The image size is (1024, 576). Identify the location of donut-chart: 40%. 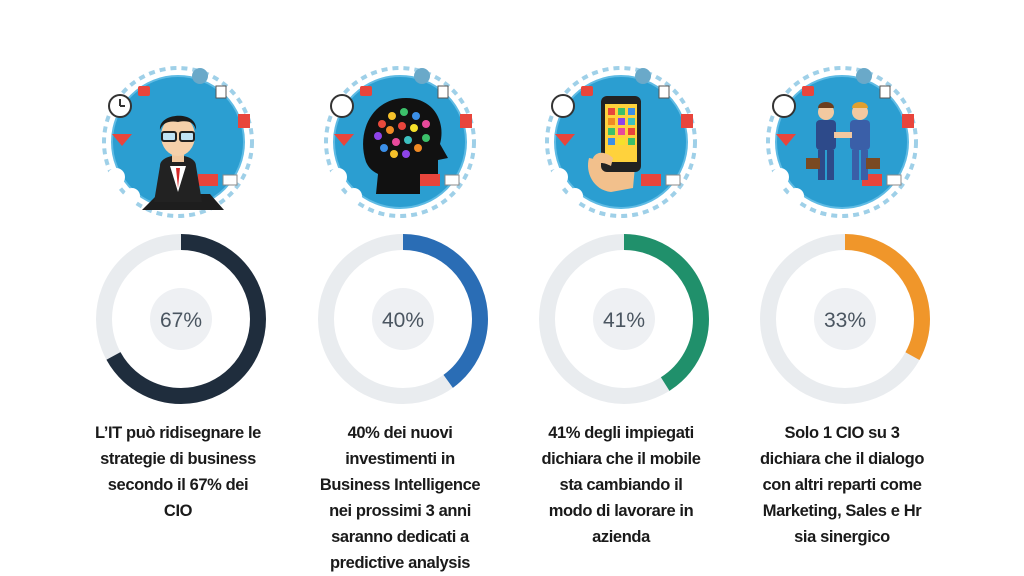
(403, 319).